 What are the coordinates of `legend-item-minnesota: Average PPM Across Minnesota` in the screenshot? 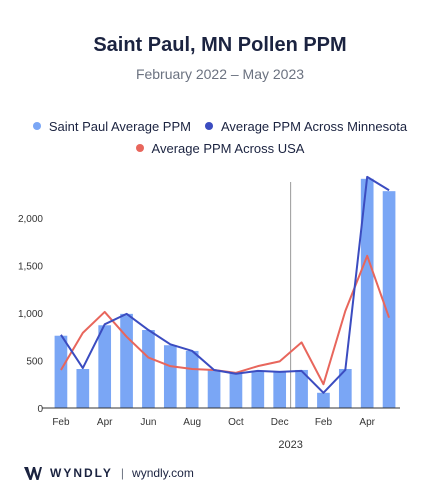 It's located at (306, 126).